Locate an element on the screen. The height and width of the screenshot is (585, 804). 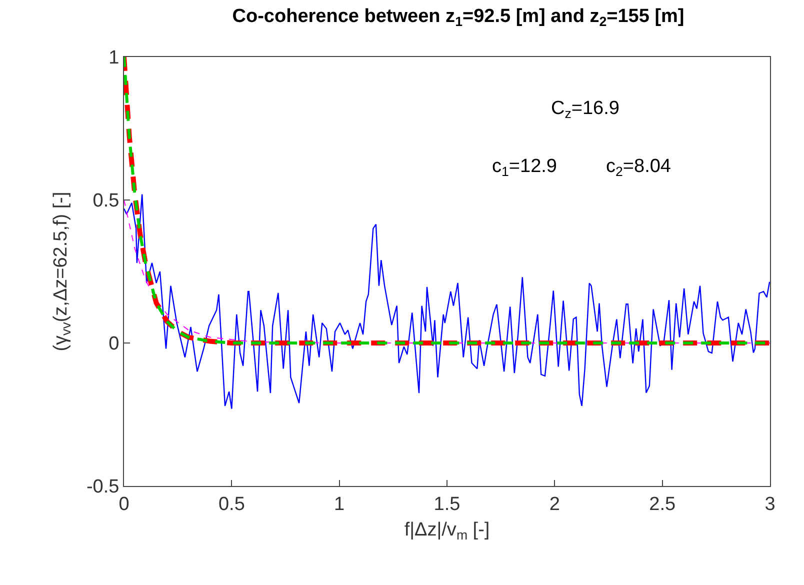
x-tick-label: 0.5 is located at coordinates (231, 504).